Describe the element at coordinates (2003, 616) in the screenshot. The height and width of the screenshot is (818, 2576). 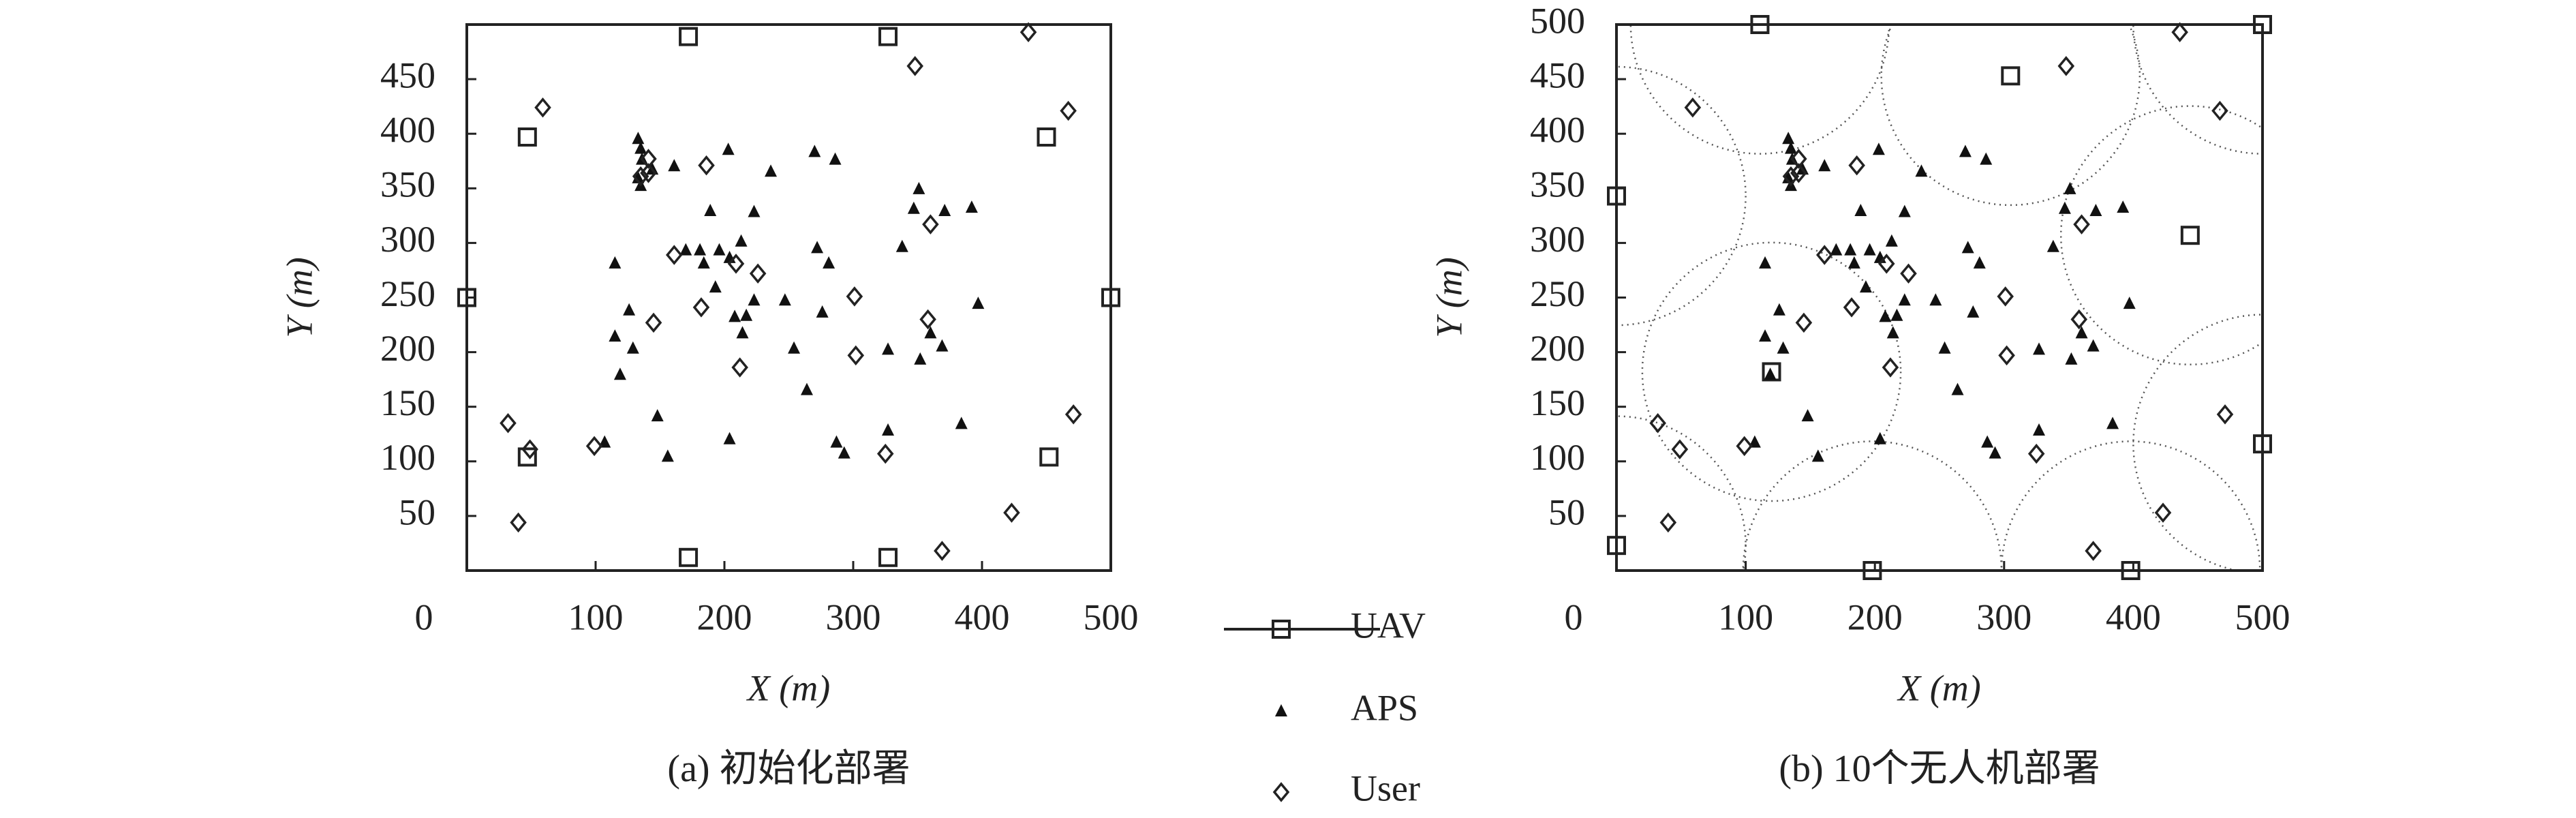
I see `x-tick-label: 300` at that location.